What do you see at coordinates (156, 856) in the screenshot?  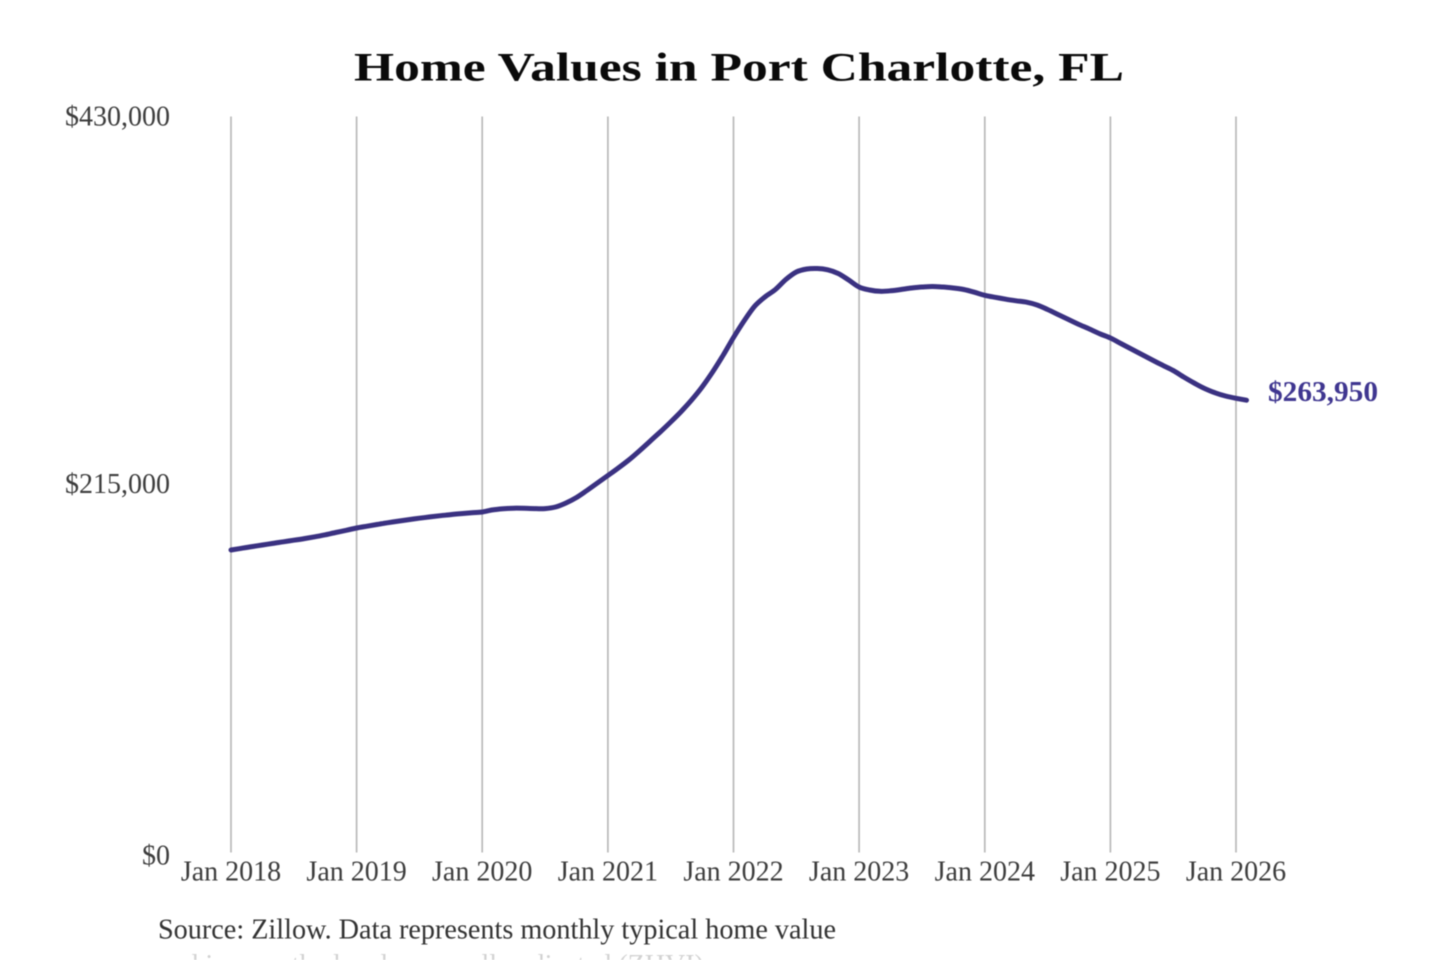 I see `svg-text: $0` at bounding box center [156, 856].